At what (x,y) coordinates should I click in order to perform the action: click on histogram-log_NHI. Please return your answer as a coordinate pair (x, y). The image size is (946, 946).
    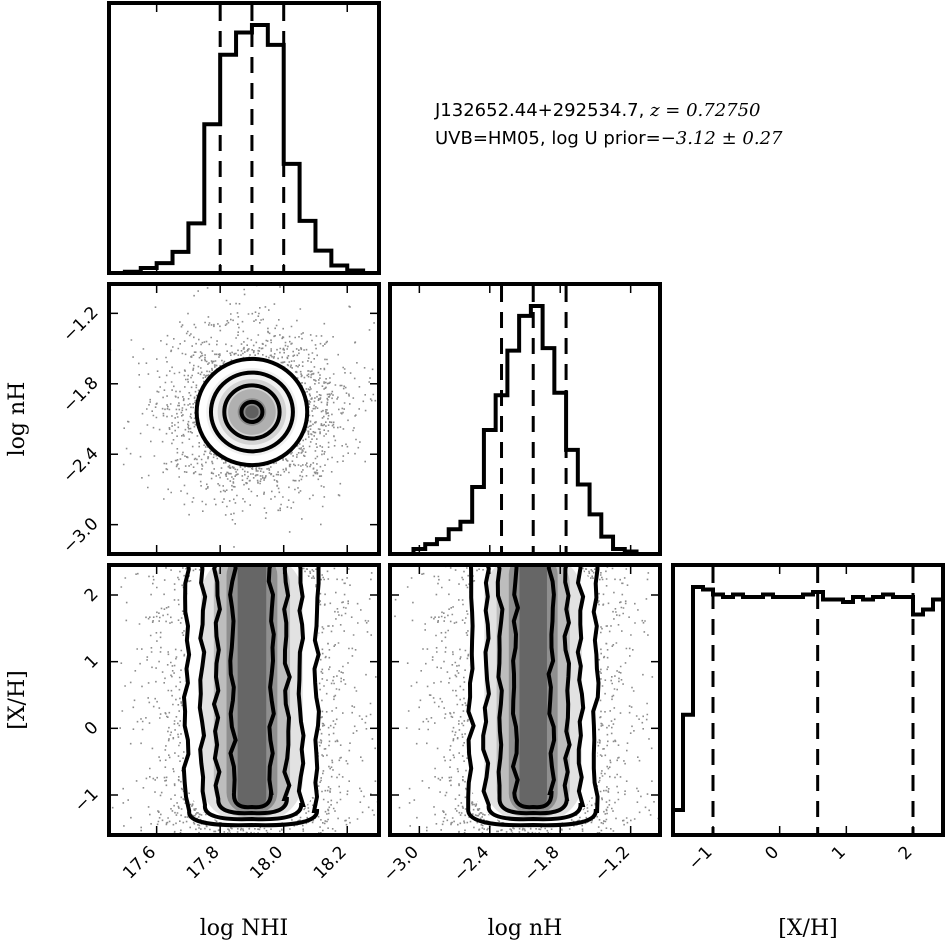
    Looking at the image, I should click on (244, 138).